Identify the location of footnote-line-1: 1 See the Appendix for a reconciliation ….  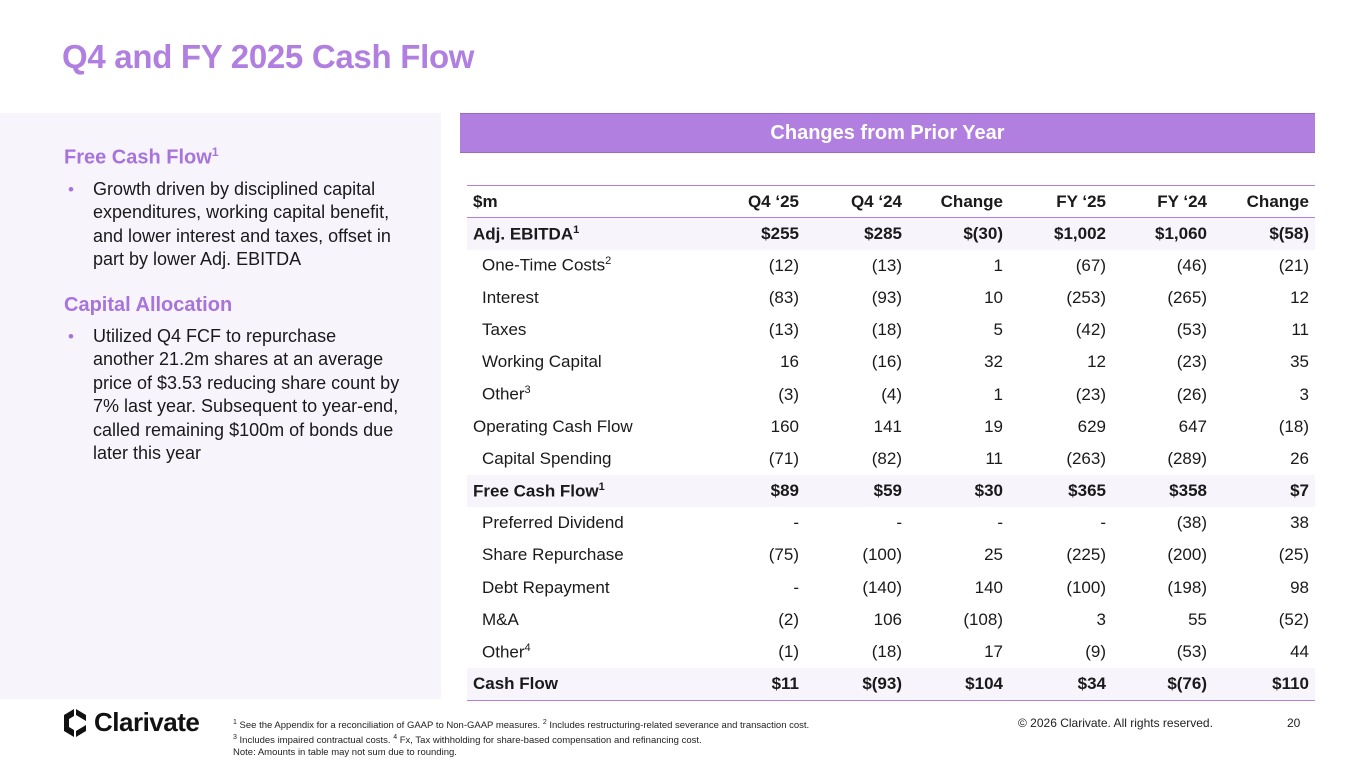
(521, 725).